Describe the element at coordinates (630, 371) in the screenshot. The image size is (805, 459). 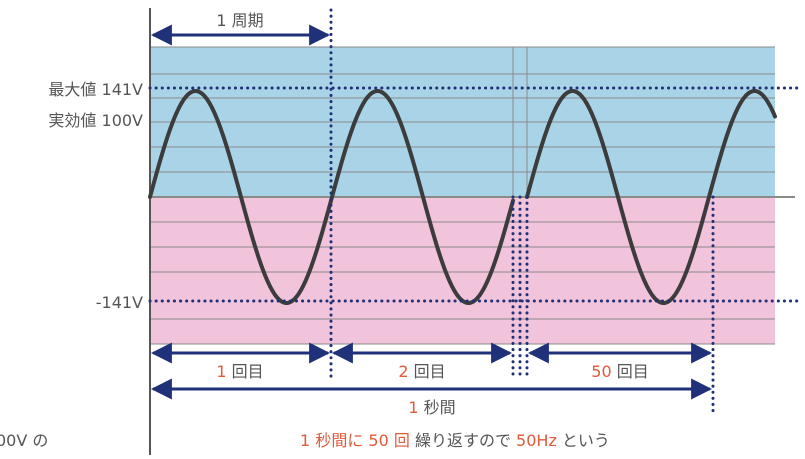
I see `cycle50-suffix: 回目` at that location.